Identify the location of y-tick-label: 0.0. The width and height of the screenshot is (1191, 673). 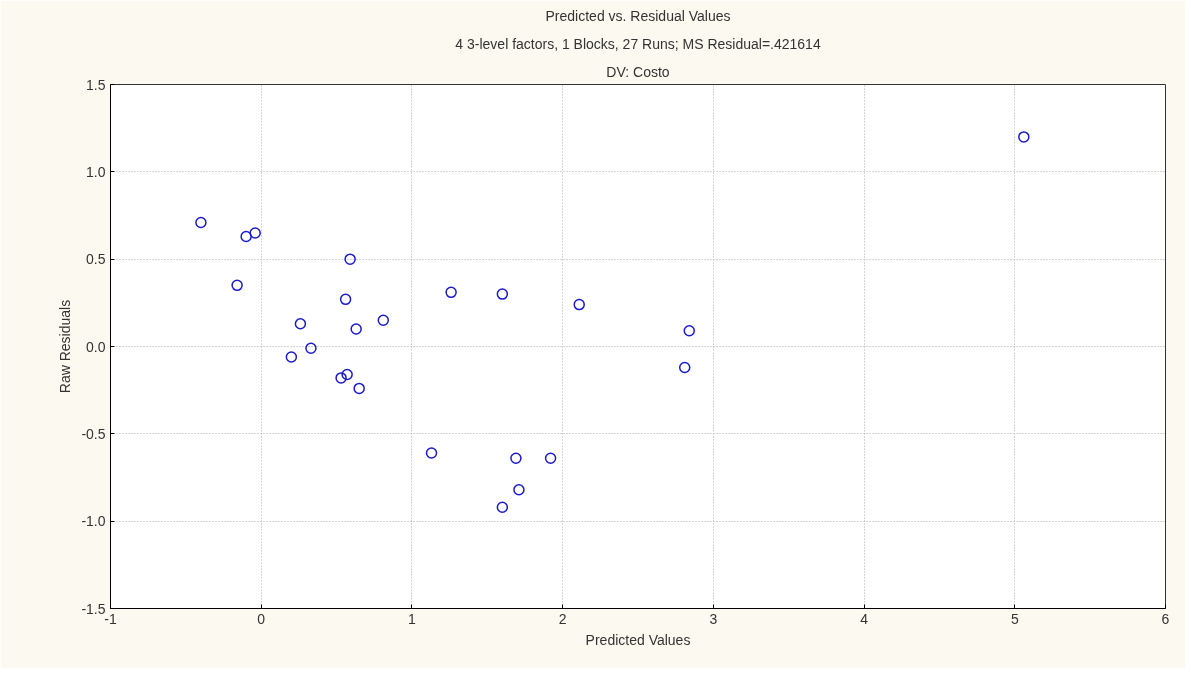
(96, 346).